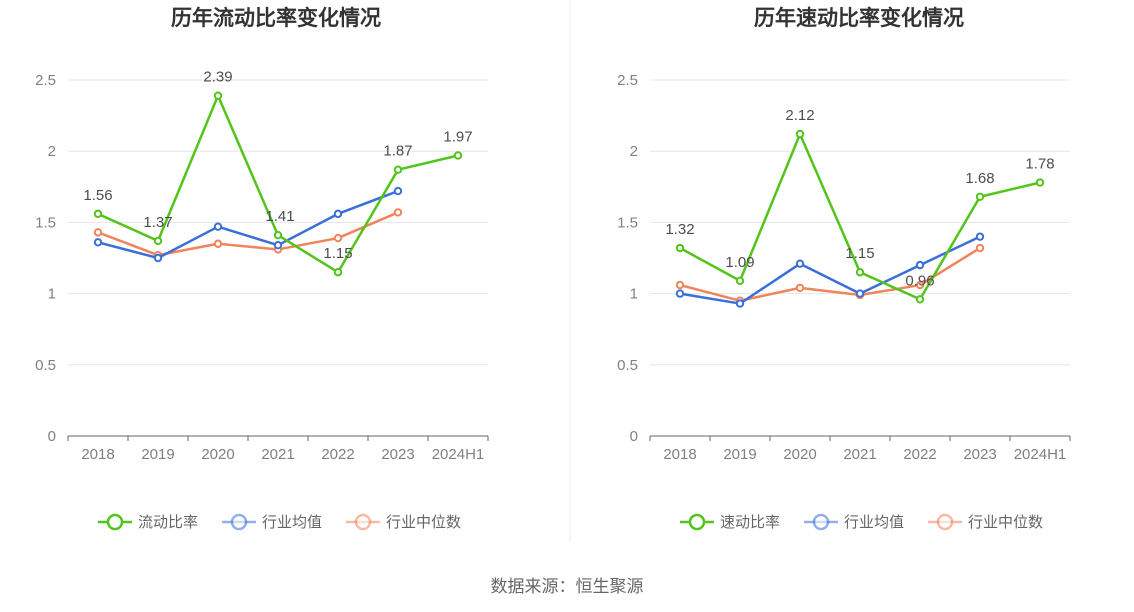 The height and width of the screenshot is (612, 1134). I want to click on data-label: 0.96, so click(919, 280).